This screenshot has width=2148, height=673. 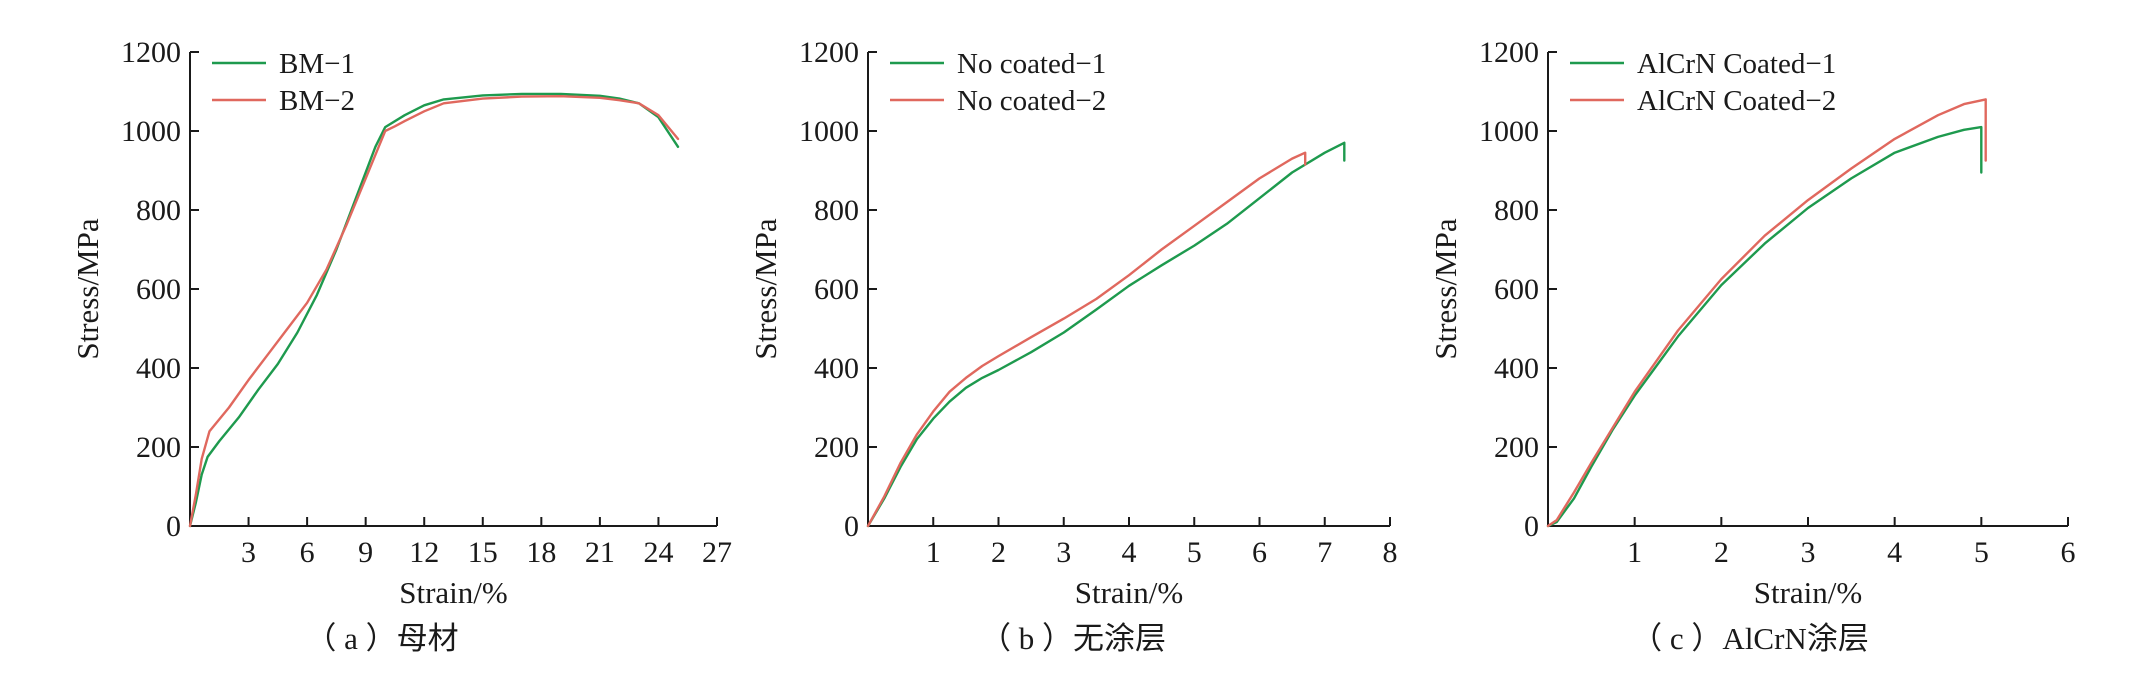 I want to click on legend: No coated−1 No coated−2, so click(x=998, y=82).